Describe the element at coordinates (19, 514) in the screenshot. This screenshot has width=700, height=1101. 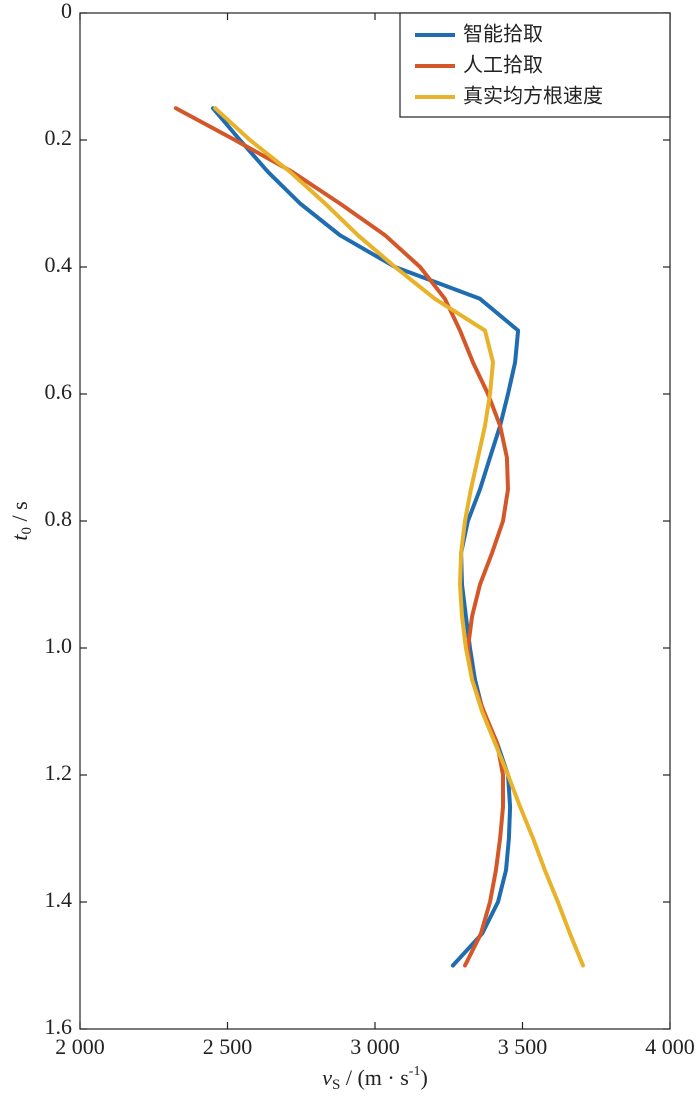
I see `y-label-unit: / s` at that location.